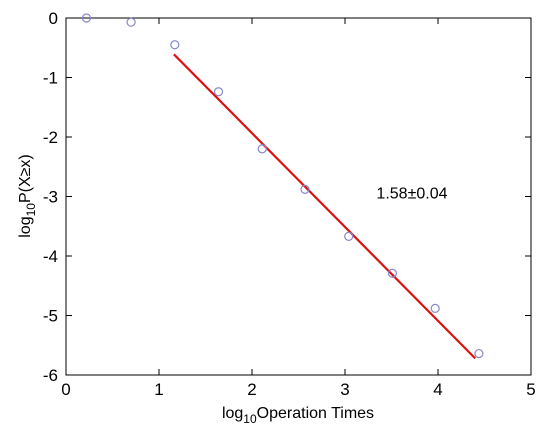 The image size is (541, 428). Describe the element at coordinates (25, 178) in the screenshot. I see `y-axis-title-text: P(X≥x)` at that location.